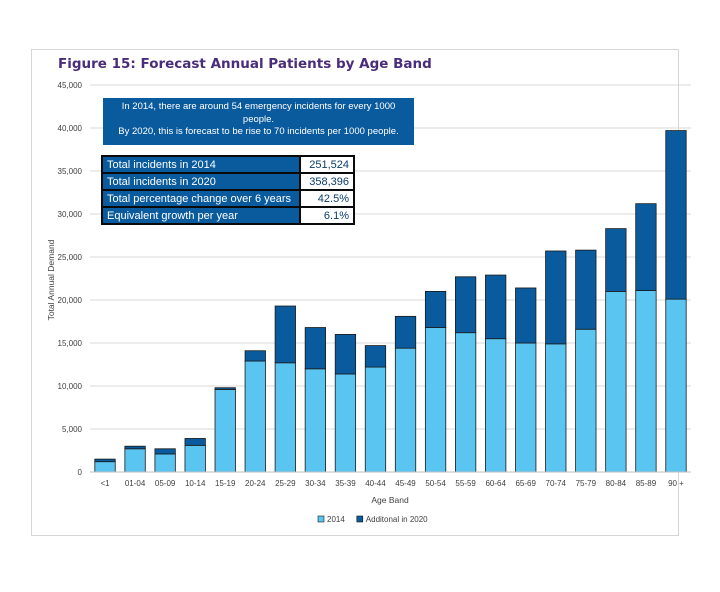  I want to click on x-tick-label: 65-69, so click(525, 483).